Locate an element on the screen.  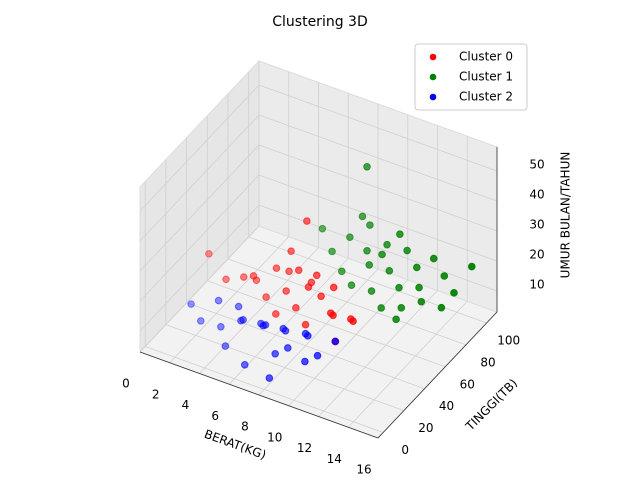
z-tick-label: 40 is located at coordinates (536, 195).